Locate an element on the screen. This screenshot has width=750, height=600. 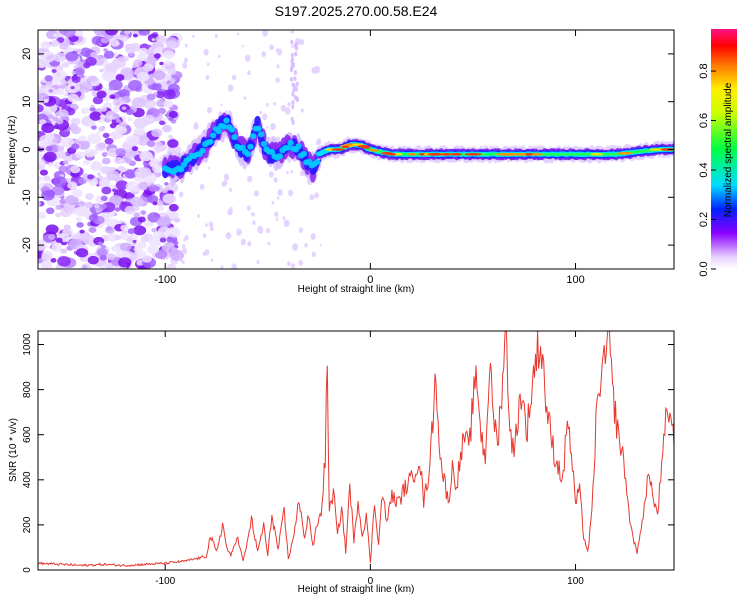
snr-x-tick-label: 100 is located at coordinates (575, 581).